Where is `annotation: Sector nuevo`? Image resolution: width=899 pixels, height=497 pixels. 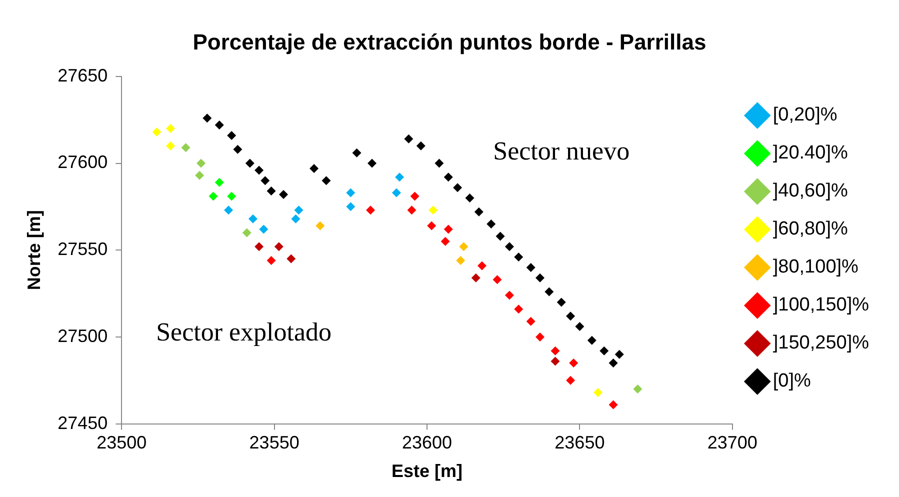 annotation: Sector nuevo is located at coordinates (561, 151).